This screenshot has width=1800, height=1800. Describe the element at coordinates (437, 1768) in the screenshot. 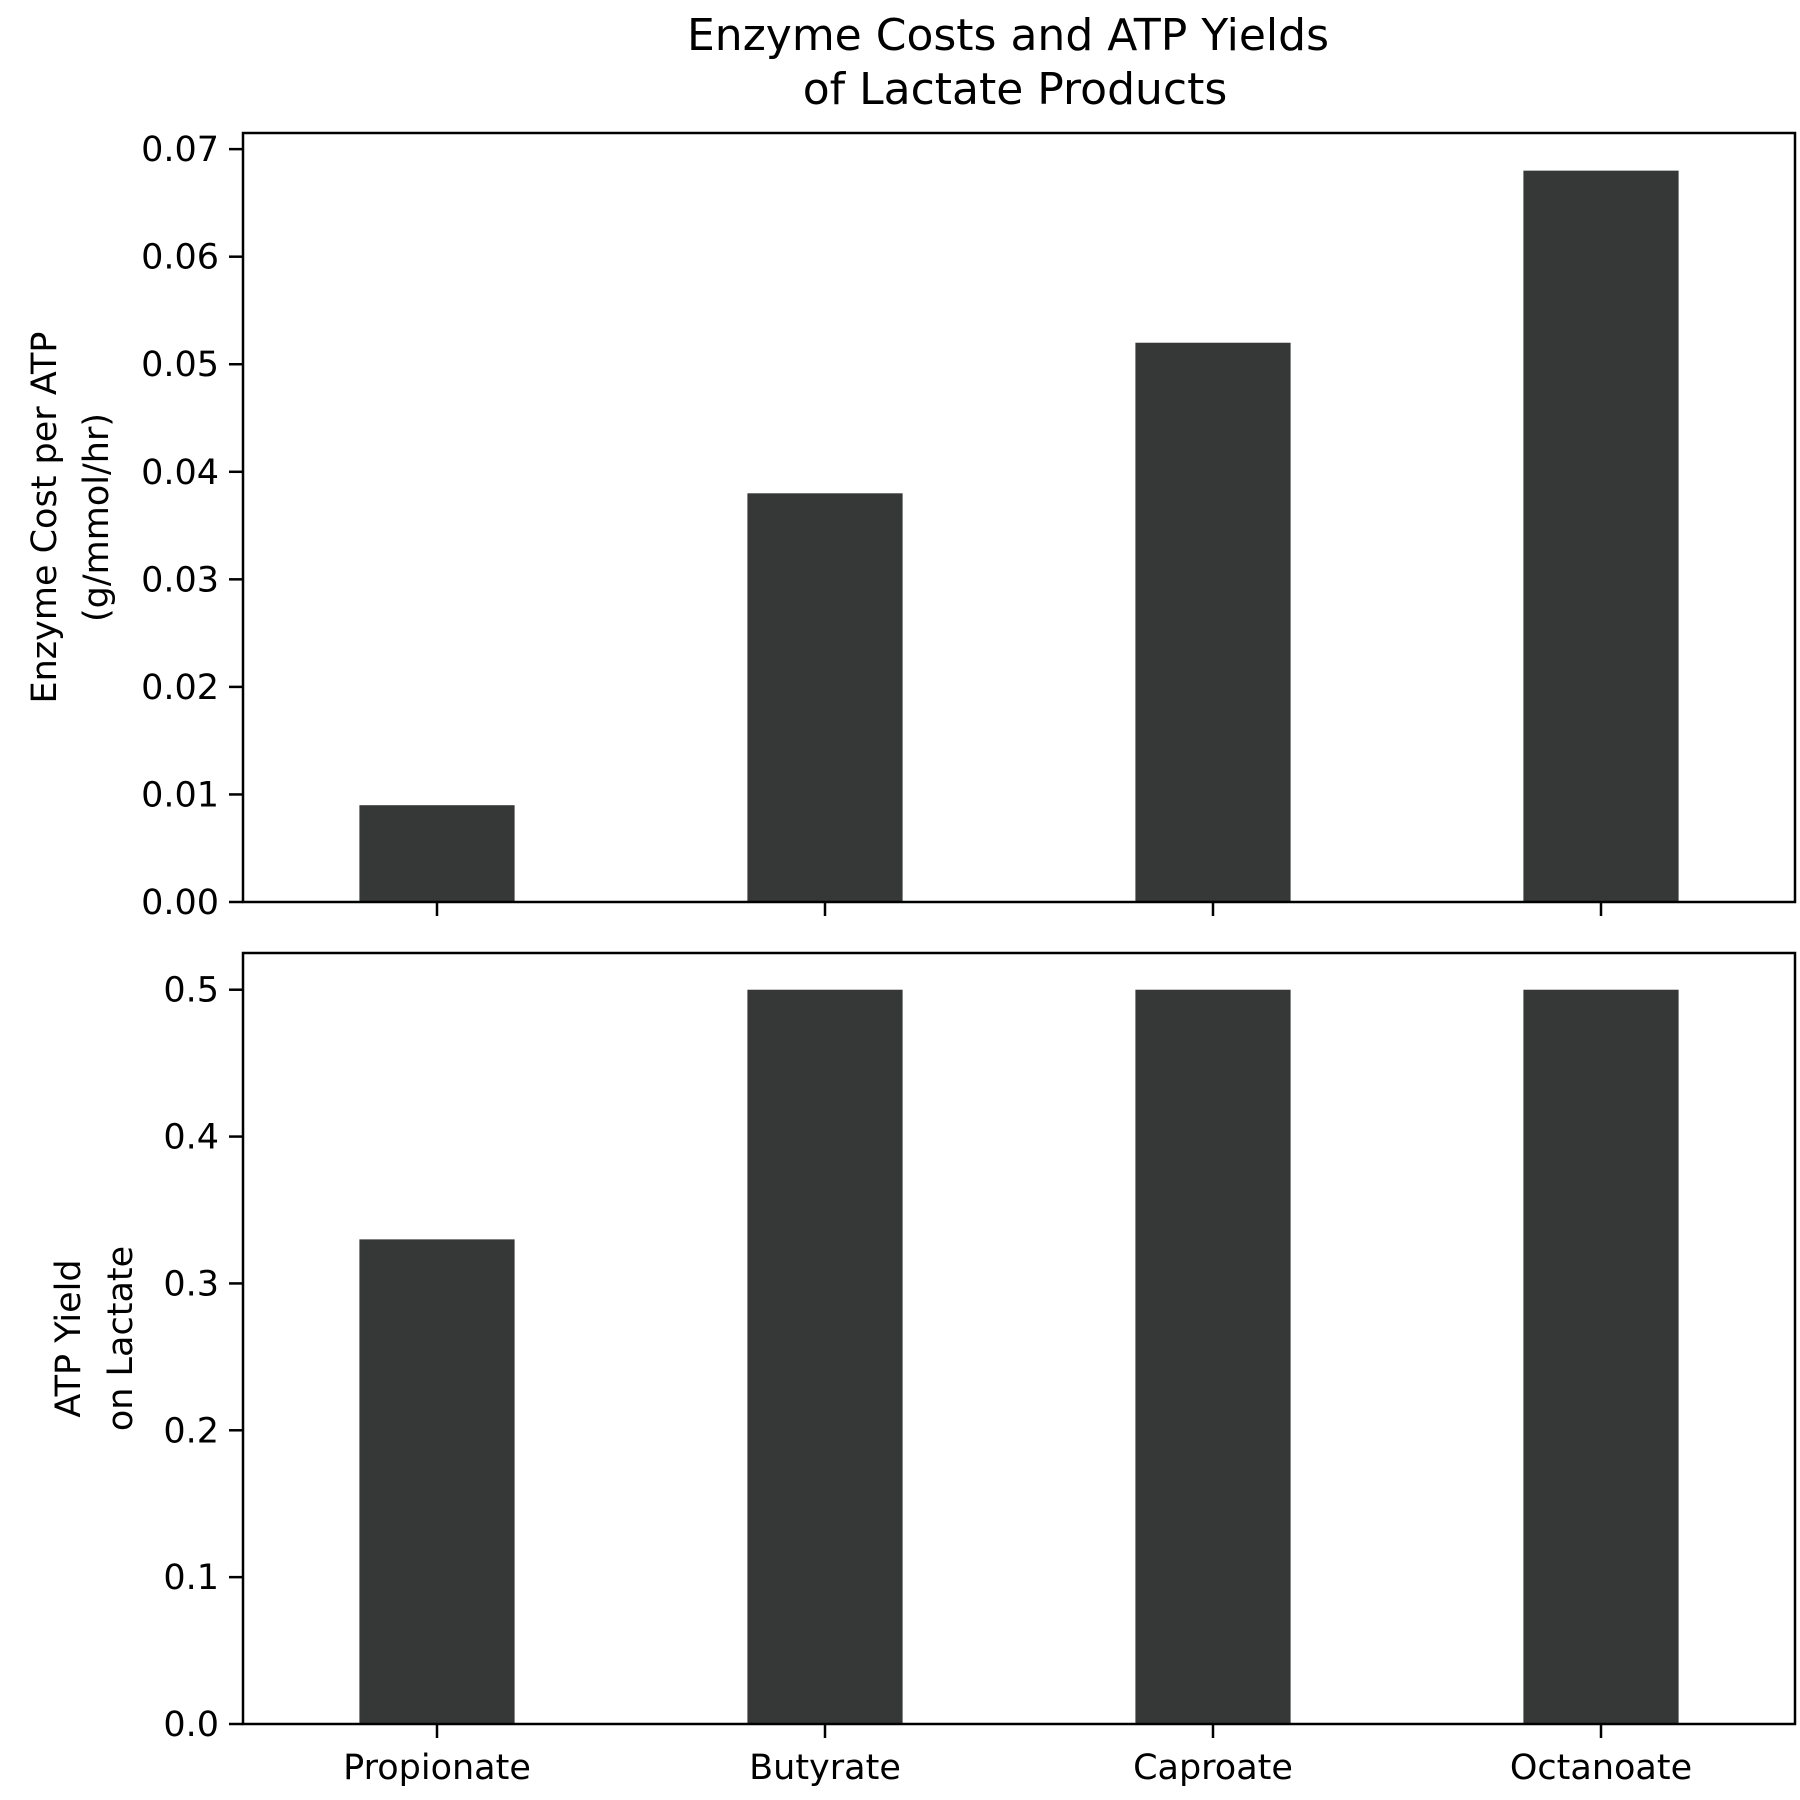

I see `x-tick-label-propionate: Propionate` at that location.